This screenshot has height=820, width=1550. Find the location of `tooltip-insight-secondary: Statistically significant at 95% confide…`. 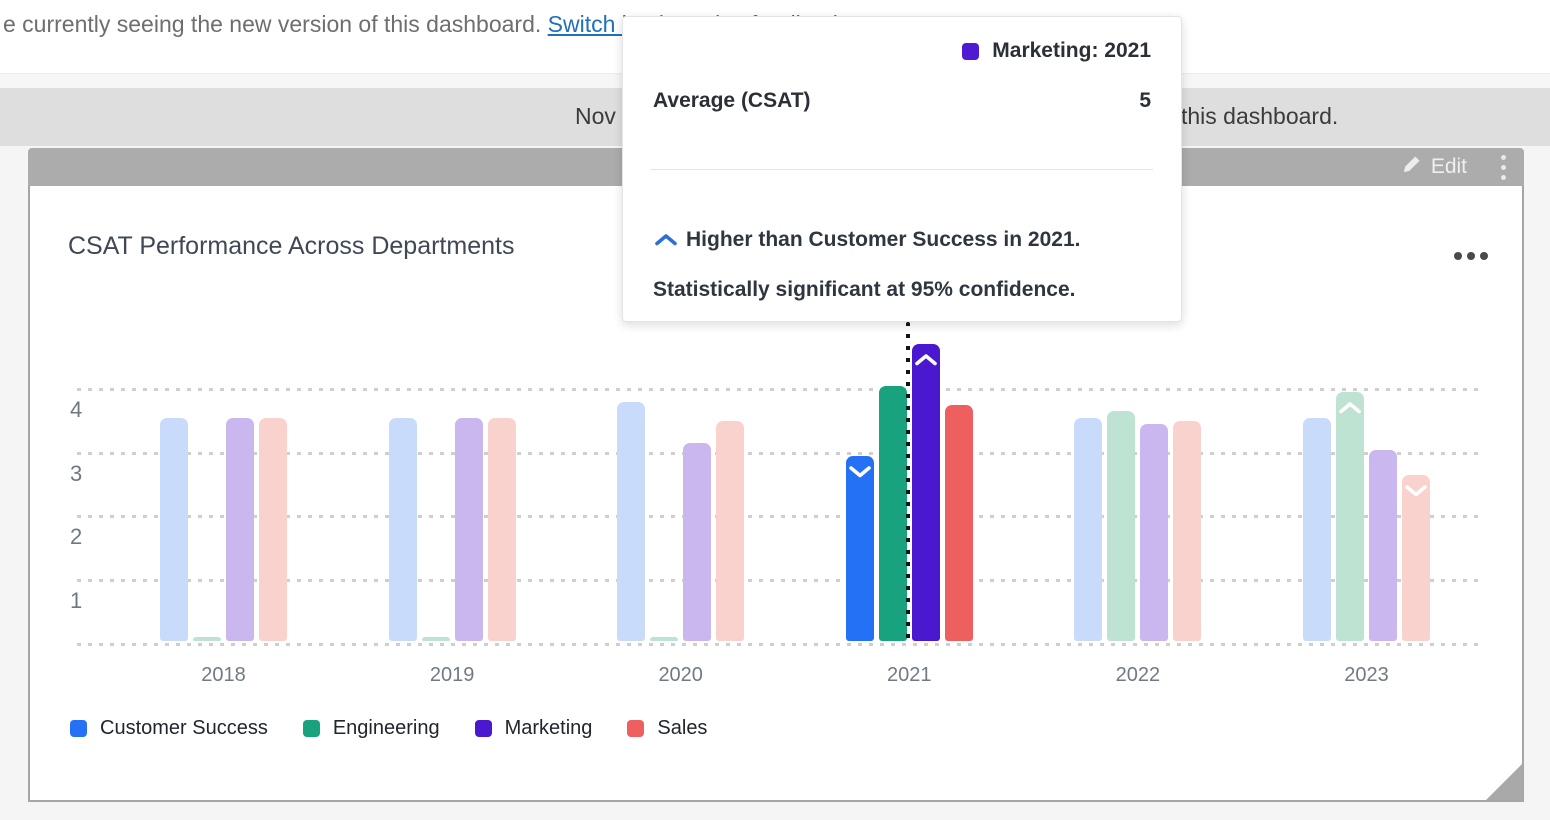

tooltip-insight-secondary: Statistically significant at 95% confide… is located at coordinates (864, 289).